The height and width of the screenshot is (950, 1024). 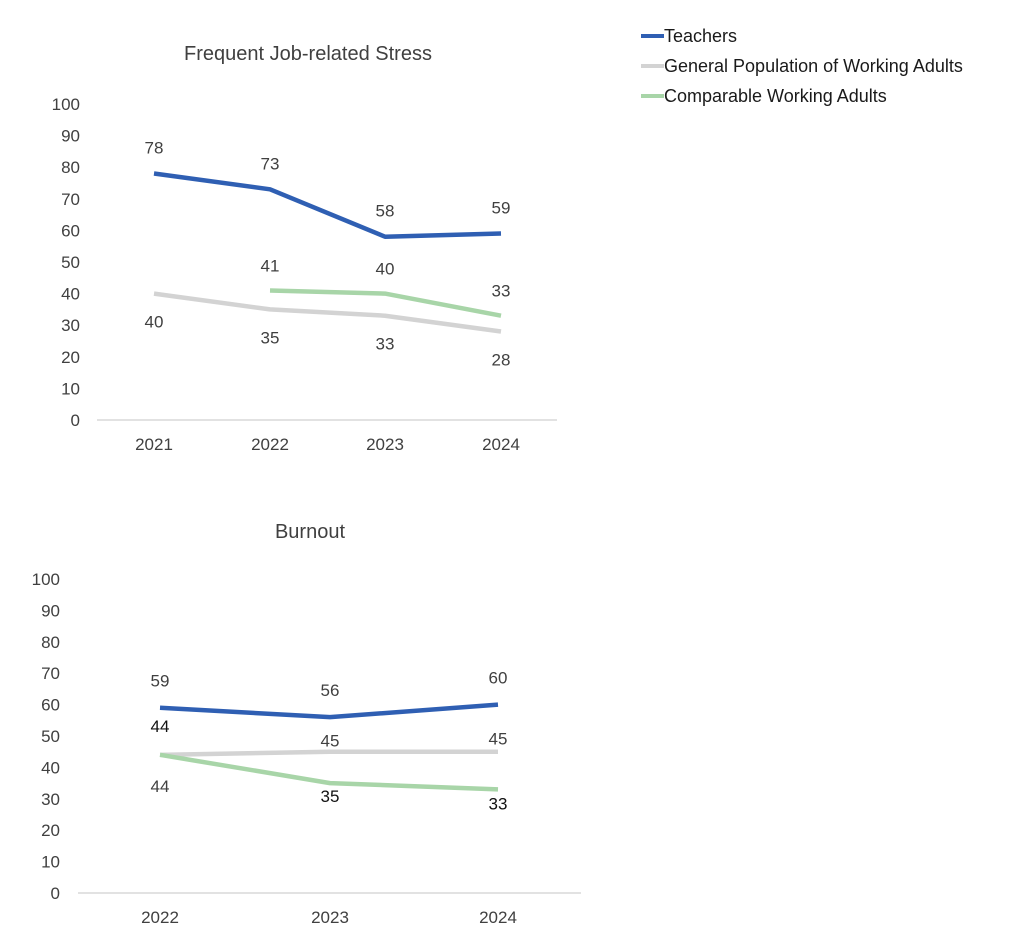 What do you see at coordinates (700, 36) in the screenshot?
I see `legend-label: Teachers` at bounding box center [700, 36].